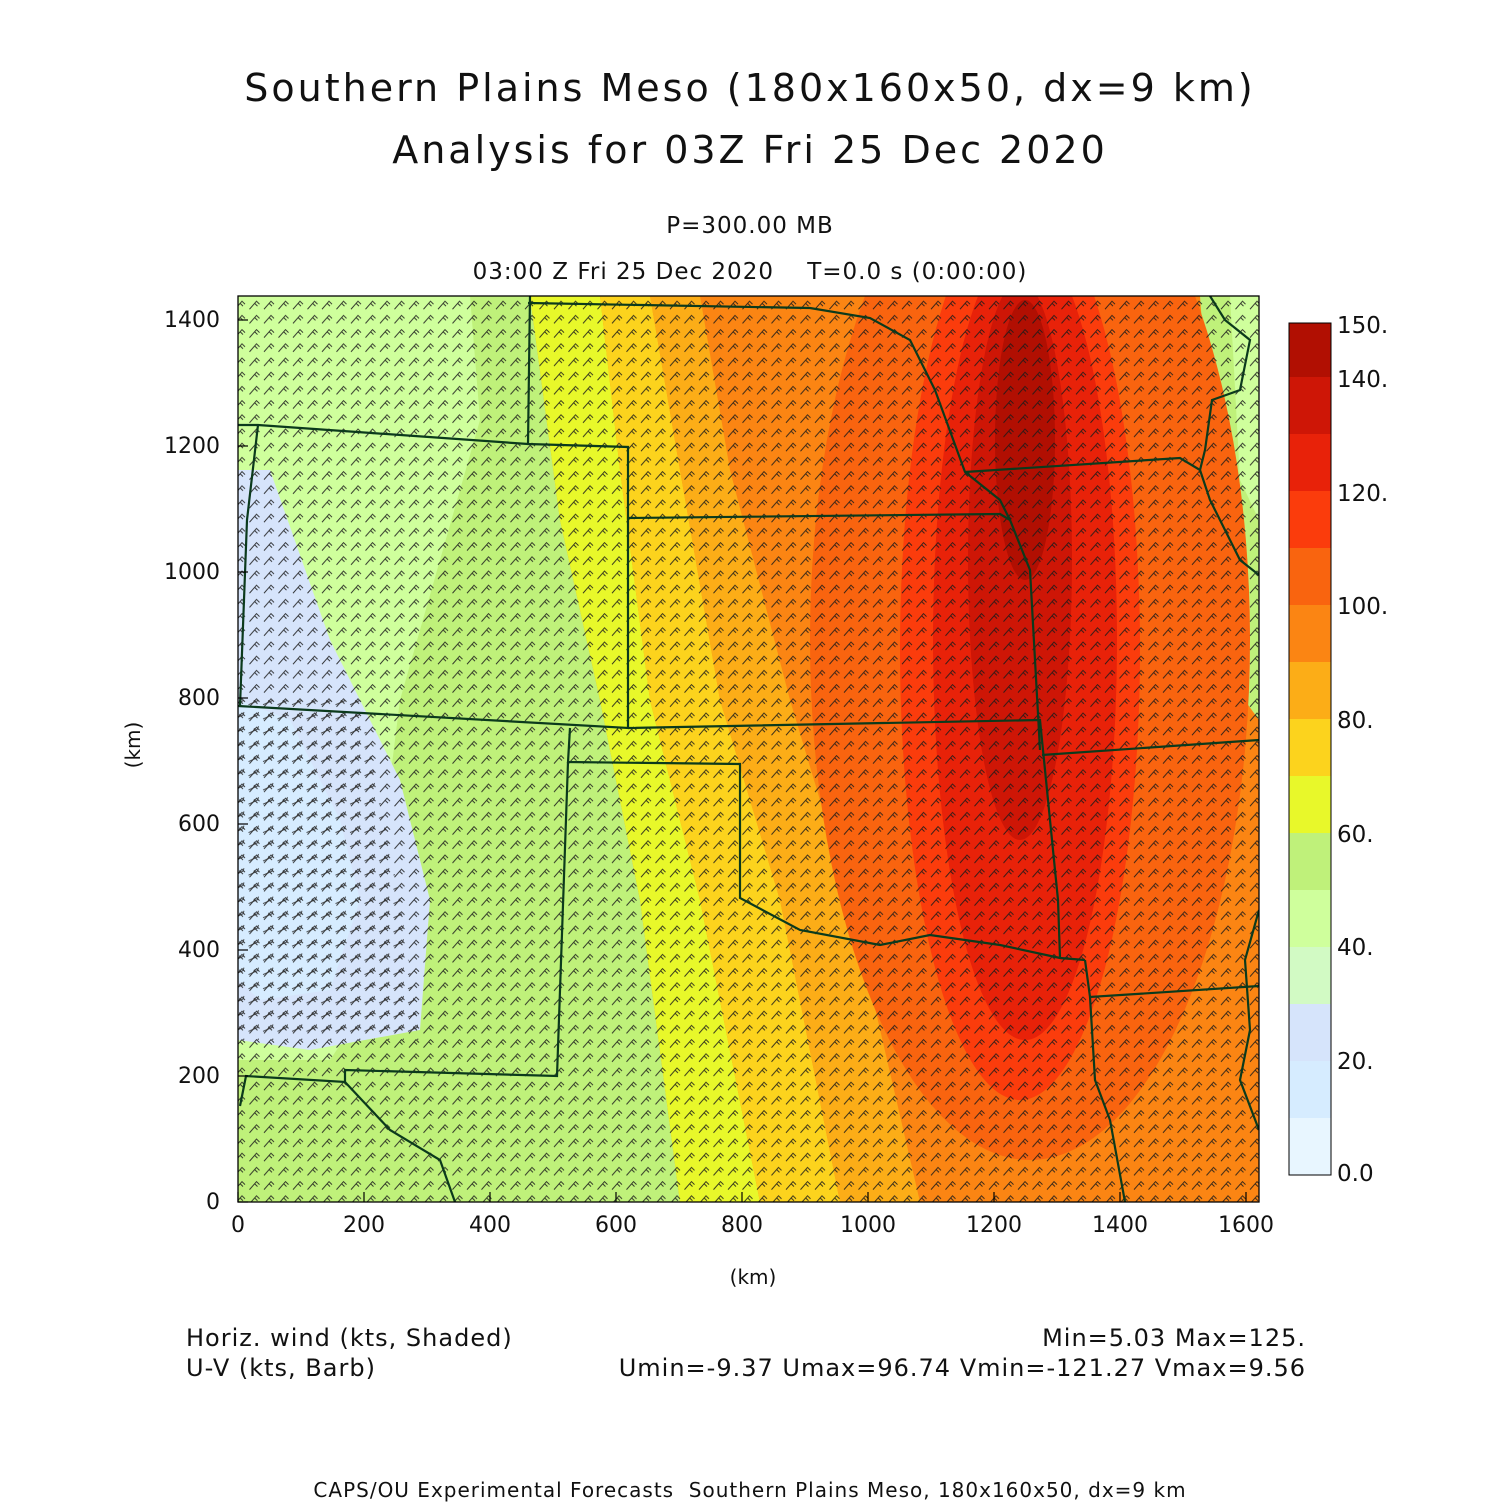 The height and width of the screenshot is (1502, 1500). I want to click on y-tick-label: 1400, so click(192, 320).